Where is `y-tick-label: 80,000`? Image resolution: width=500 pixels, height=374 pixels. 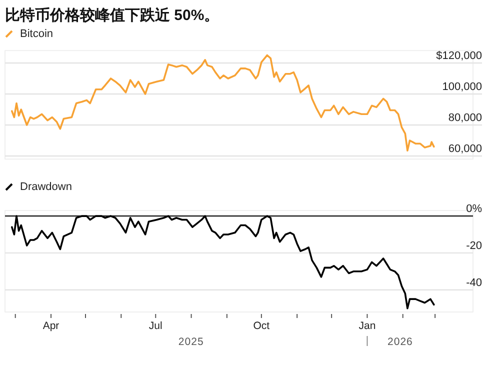
y-tick-label: 80,000 is located at coordinates (465, 118).